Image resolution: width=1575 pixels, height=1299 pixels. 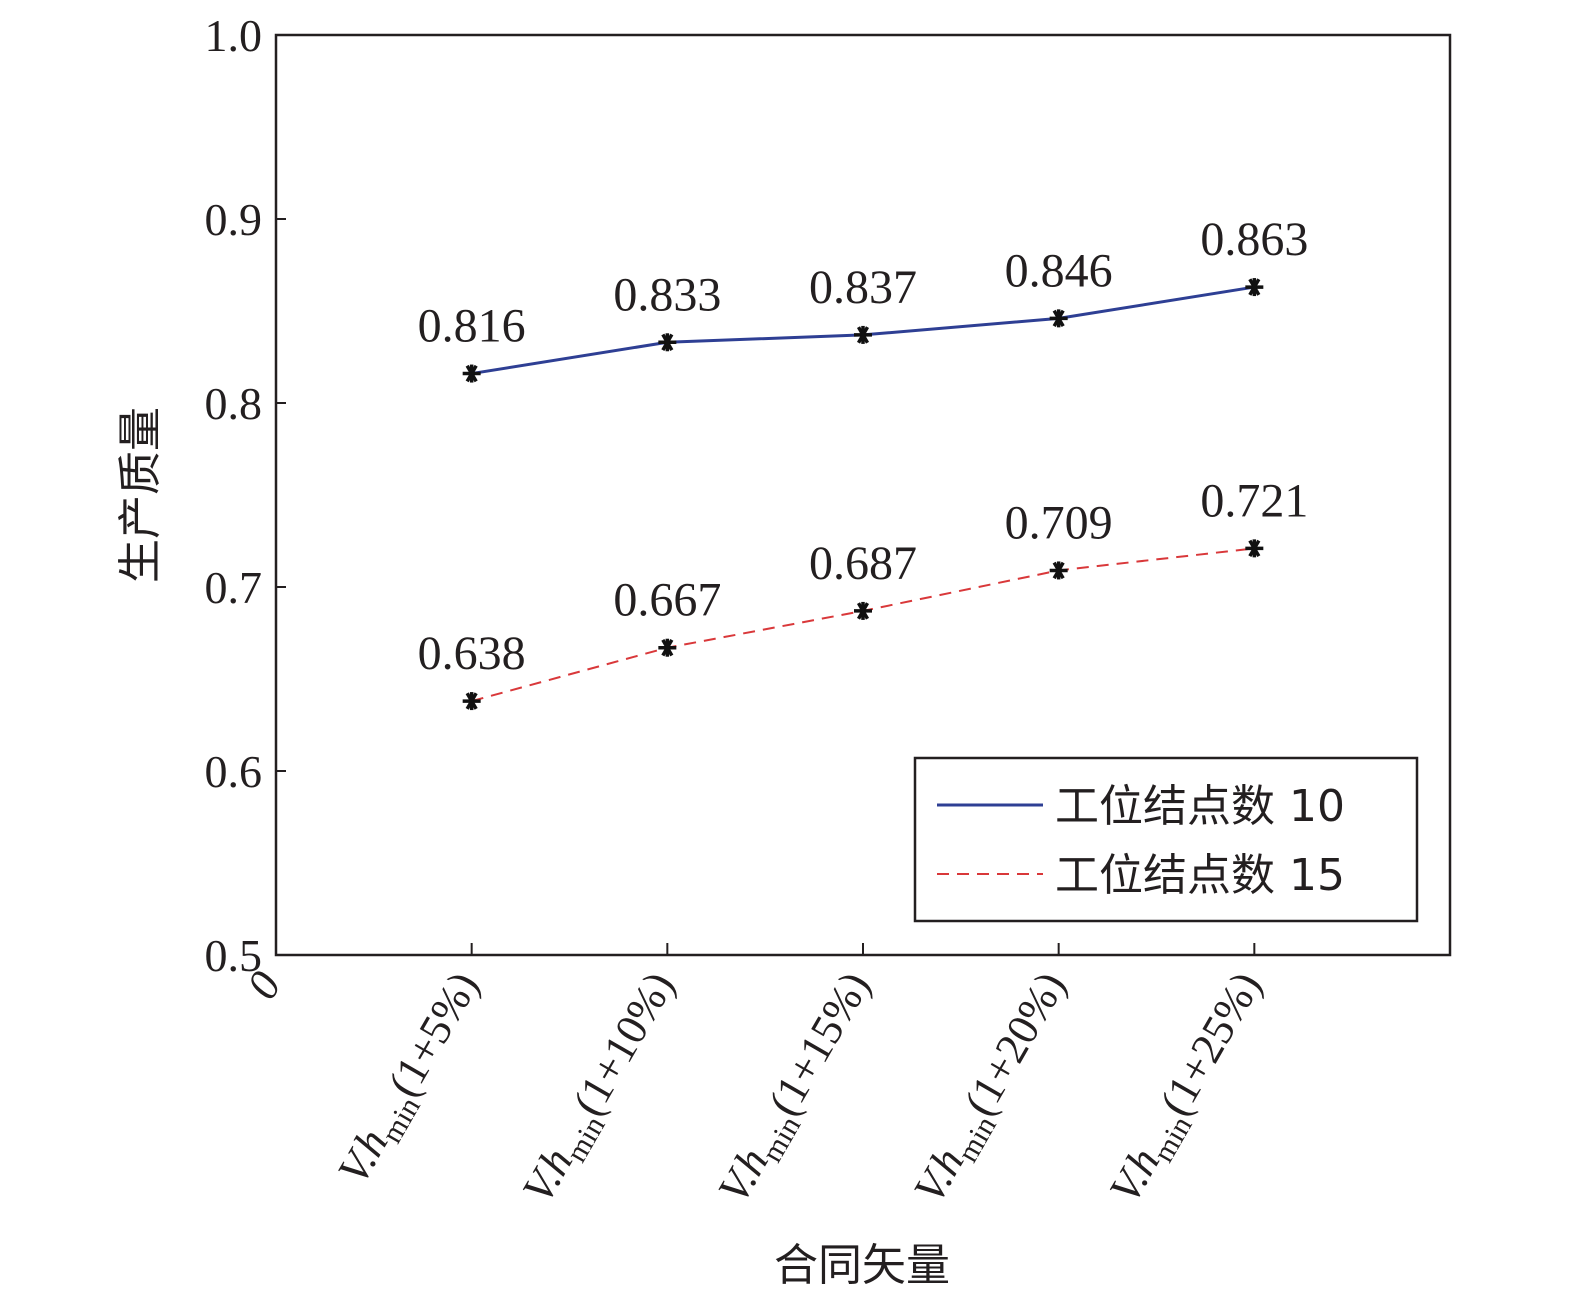 What do you see at coordinates (1210, 1044) in the screenshot?
I see `x-tick-label-rest: (1+25%)` at bounding box center [1210, 1044].